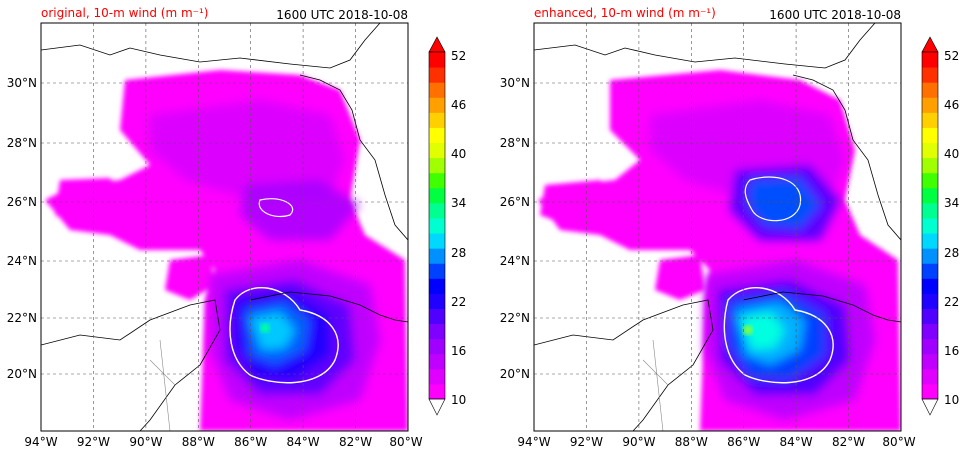 The height and width of the screenshot is (453, 964). I want to click on panel-time-original: 1600 UTC 2018-10-08, so click(342, 15).